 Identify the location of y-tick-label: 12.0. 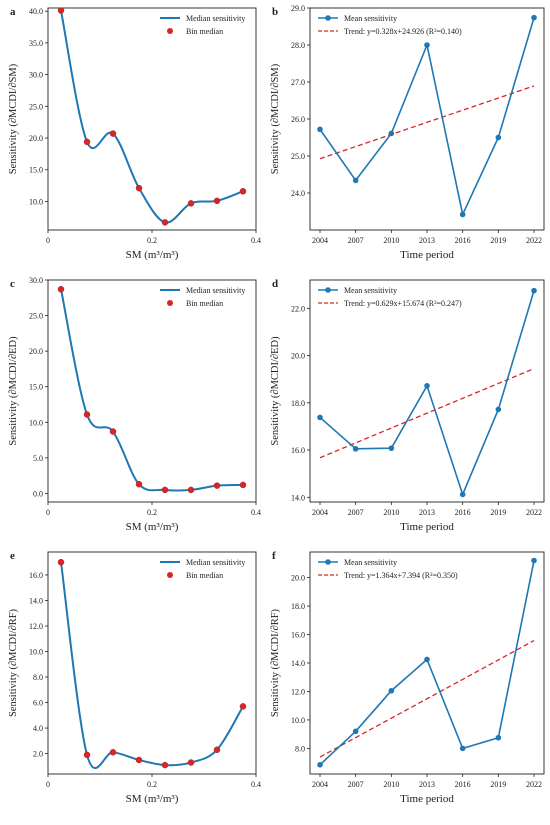
(298, 691).